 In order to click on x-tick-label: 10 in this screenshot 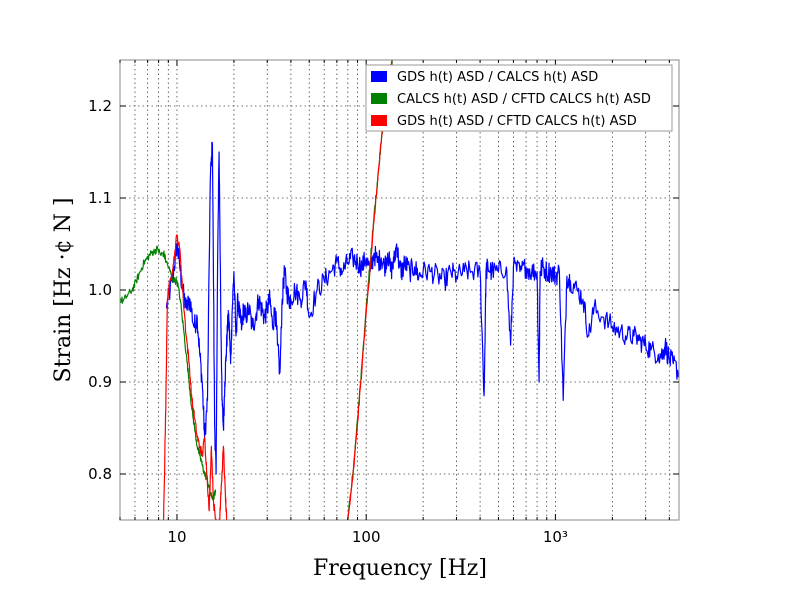, I will do `click(176, 537)`.